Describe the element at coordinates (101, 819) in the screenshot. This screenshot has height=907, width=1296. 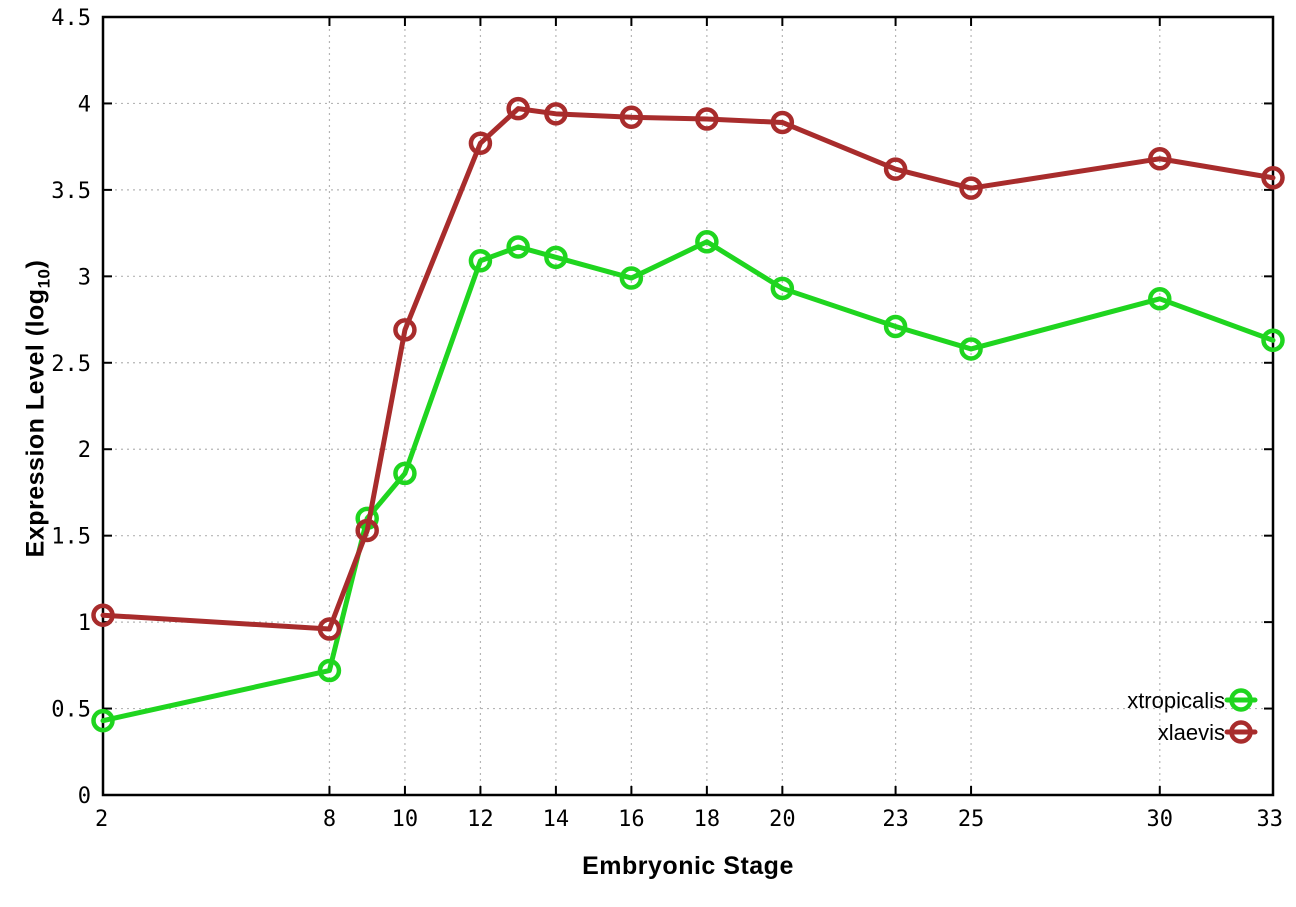
I see `x-tick-label: 2` at that location.